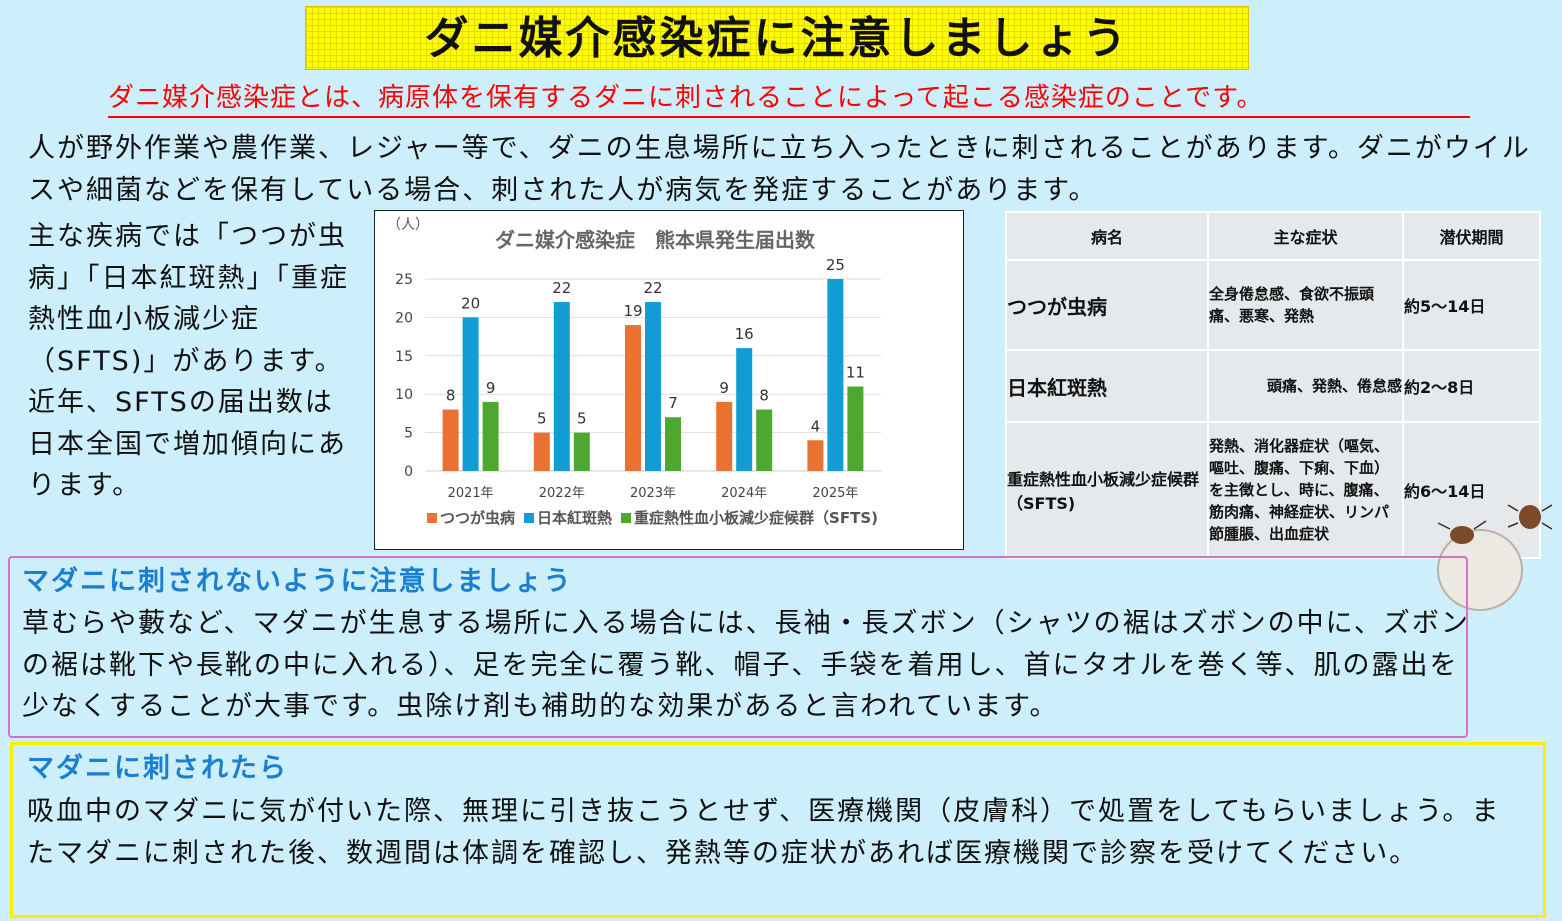 The image size is (1562, 921). I want to click on legend-label: つつが虫病, so click(477, 518).